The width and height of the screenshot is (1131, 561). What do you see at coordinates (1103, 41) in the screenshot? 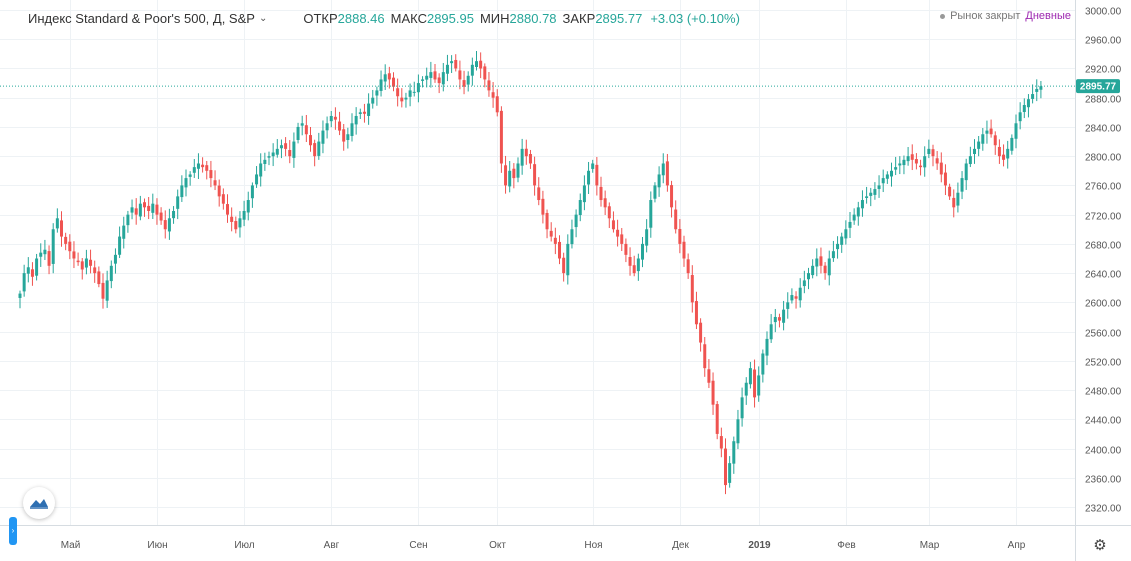
I see `y-tick-label: 2960.00` at bounding box center [1103, 41].